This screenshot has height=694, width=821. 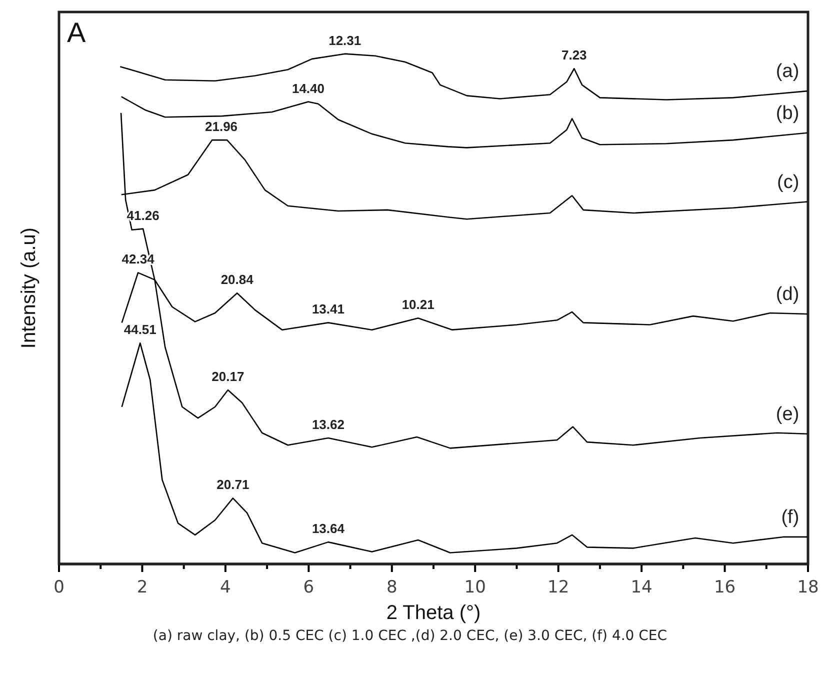 I want to click on y-axis-title: Intensity (a.u), so click(x=29, y=288).